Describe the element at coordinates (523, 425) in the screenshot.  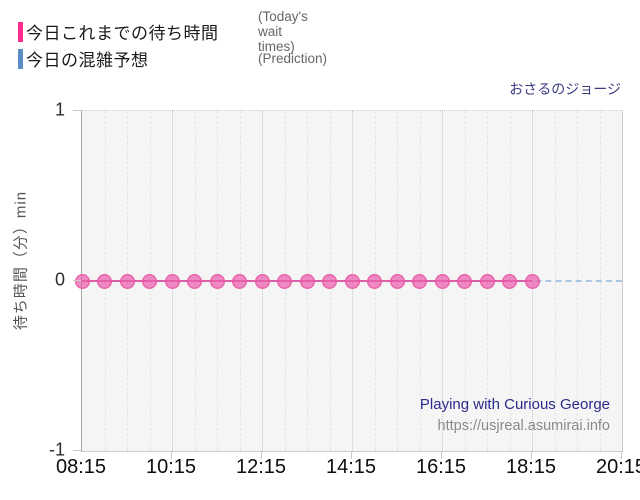
I see `site-url: https://usjreal.asumirai.info` at that location.